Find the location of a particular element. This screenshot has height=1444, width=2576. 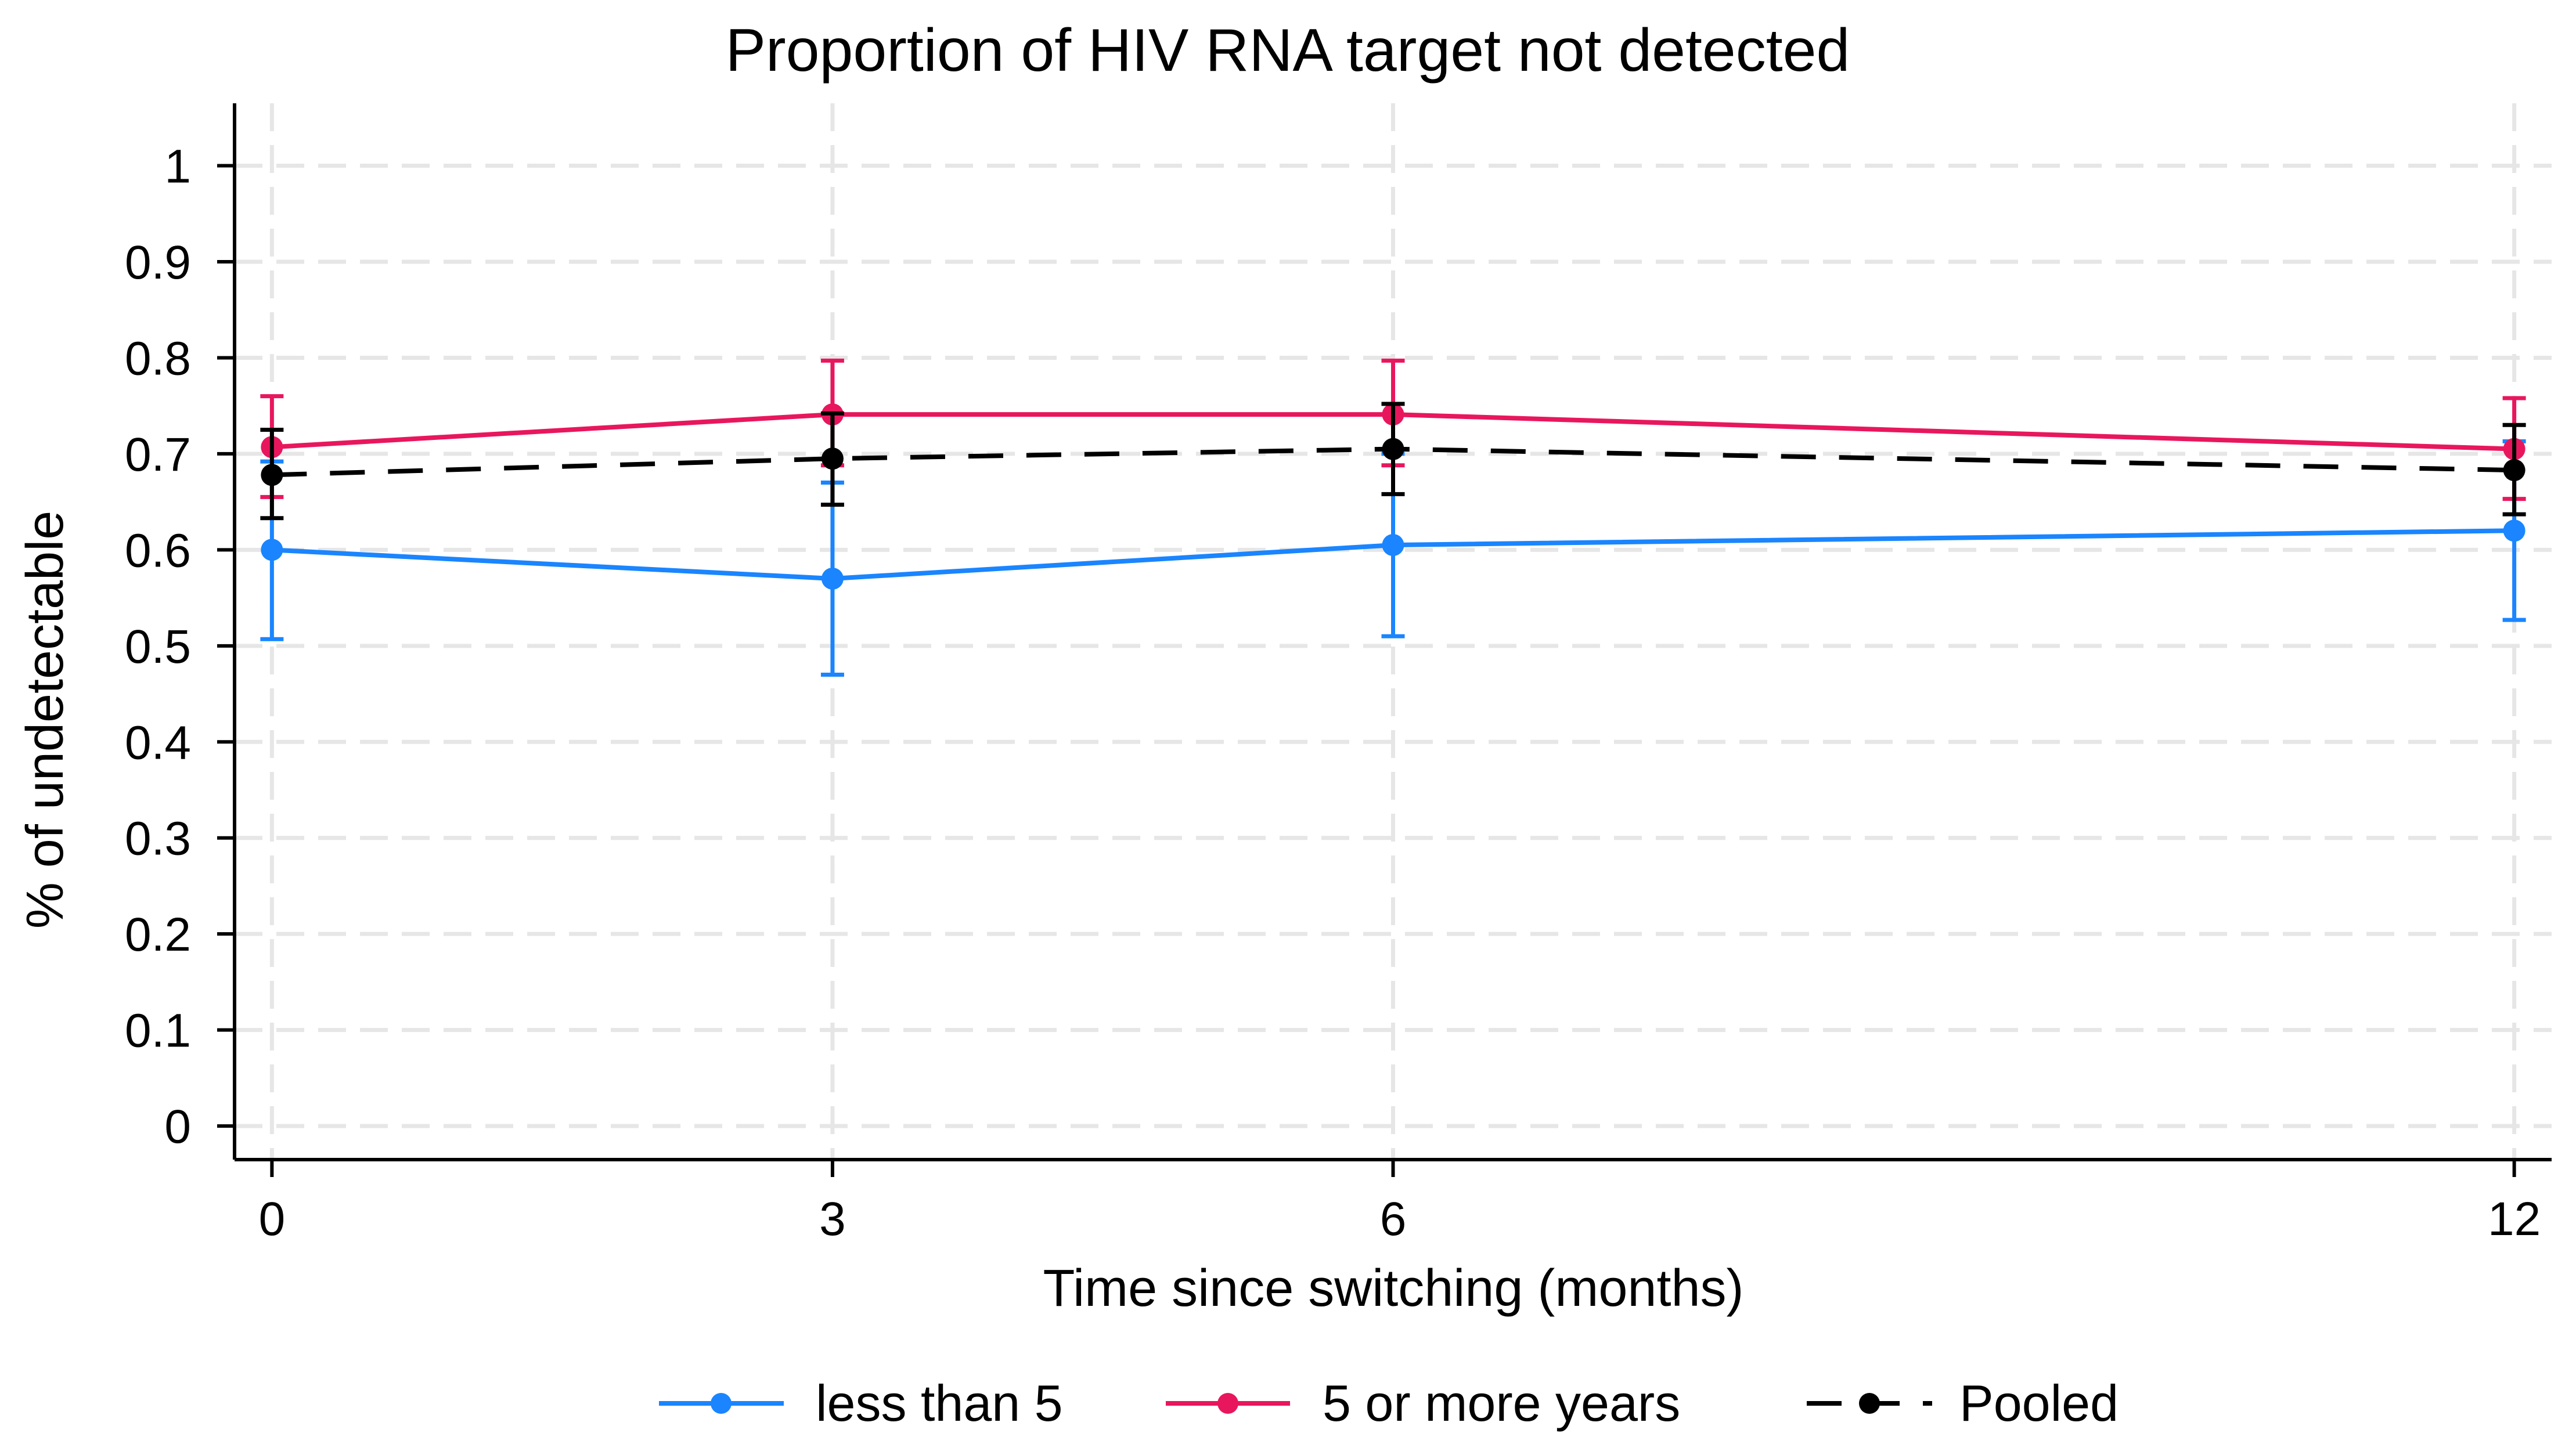

legend-item-pooled: Pooled is located at coordinates (1963, 1403).